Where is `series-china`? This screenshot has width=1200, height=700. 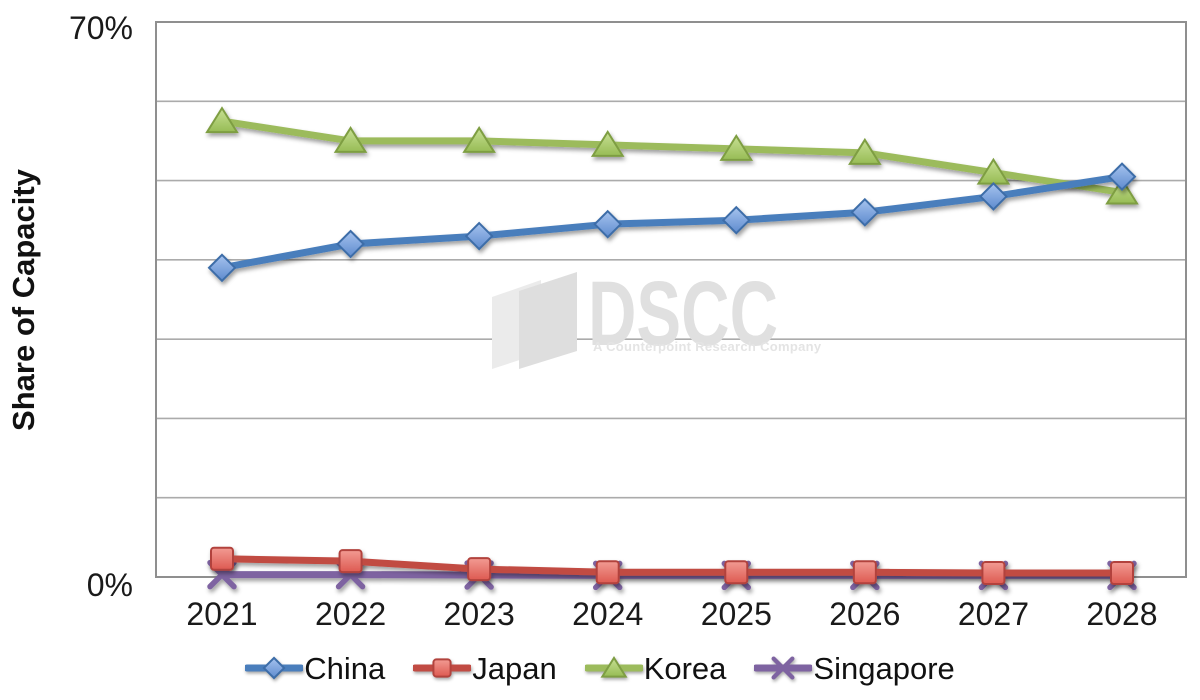 series-china is located at coordinates (672, 222).